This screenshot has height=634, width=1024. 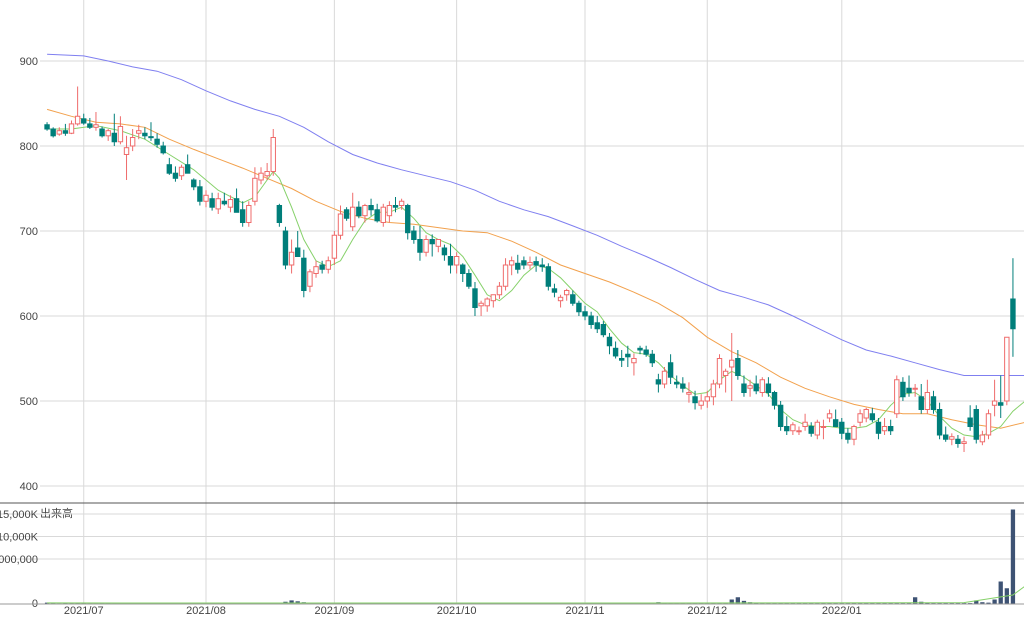 I want to click on price-tick-label: 500, so click(x=29, y=402).